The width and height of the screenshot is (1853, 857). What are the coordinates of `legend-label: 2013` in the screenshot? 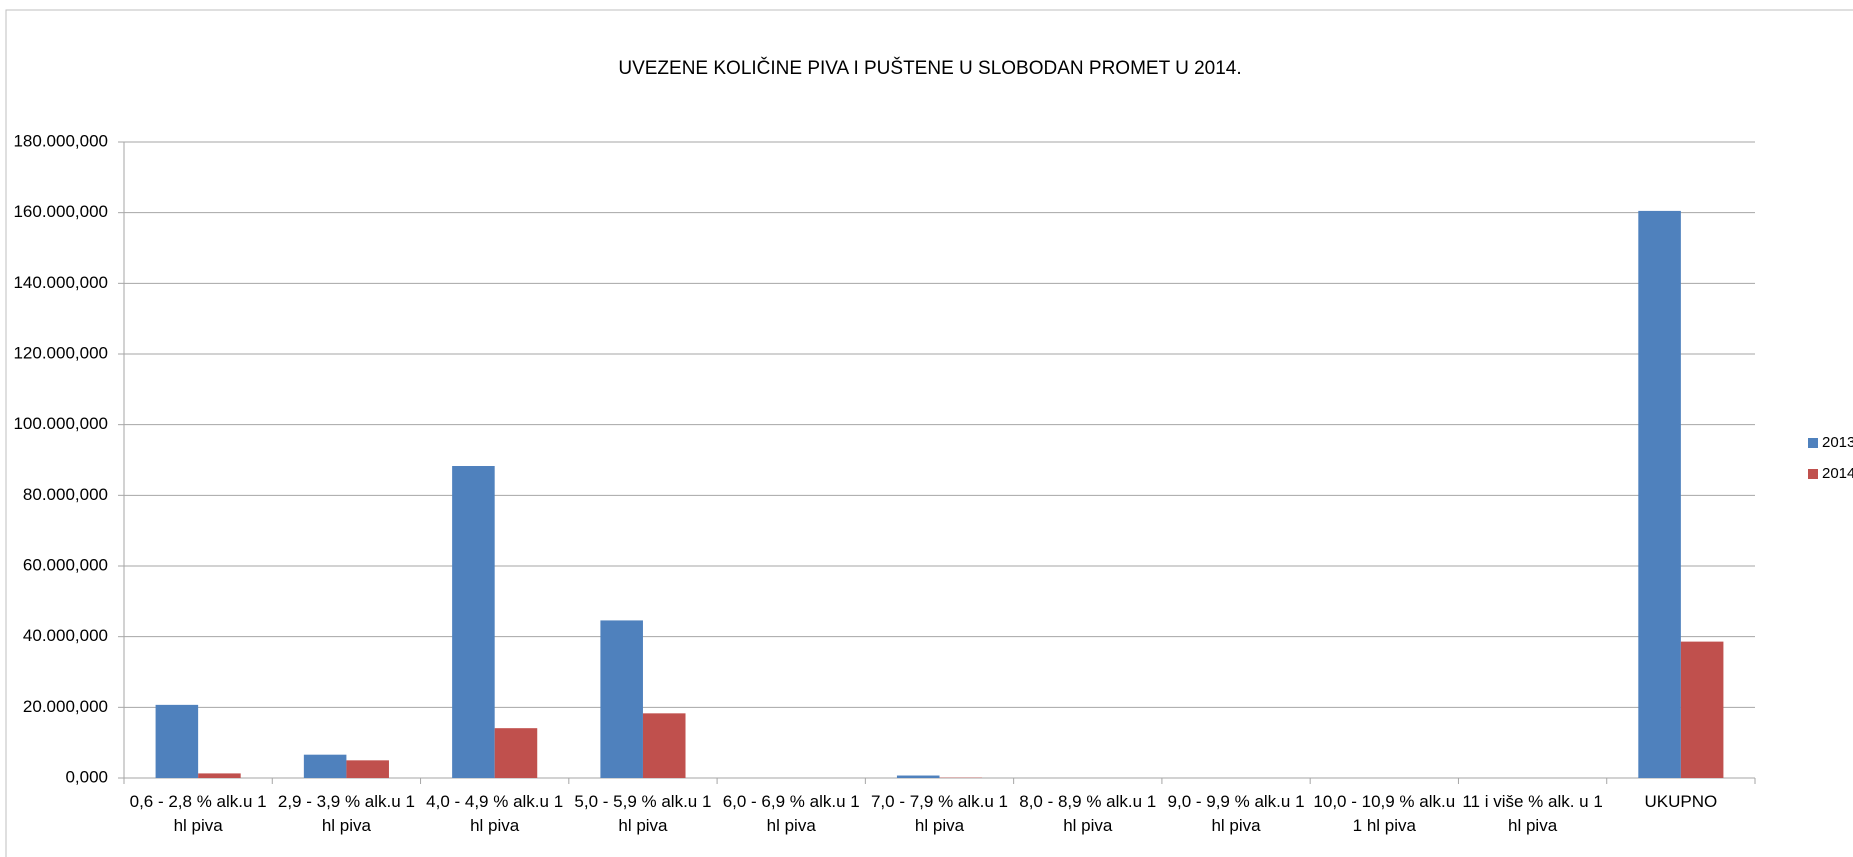 It's located at (1837, 442).